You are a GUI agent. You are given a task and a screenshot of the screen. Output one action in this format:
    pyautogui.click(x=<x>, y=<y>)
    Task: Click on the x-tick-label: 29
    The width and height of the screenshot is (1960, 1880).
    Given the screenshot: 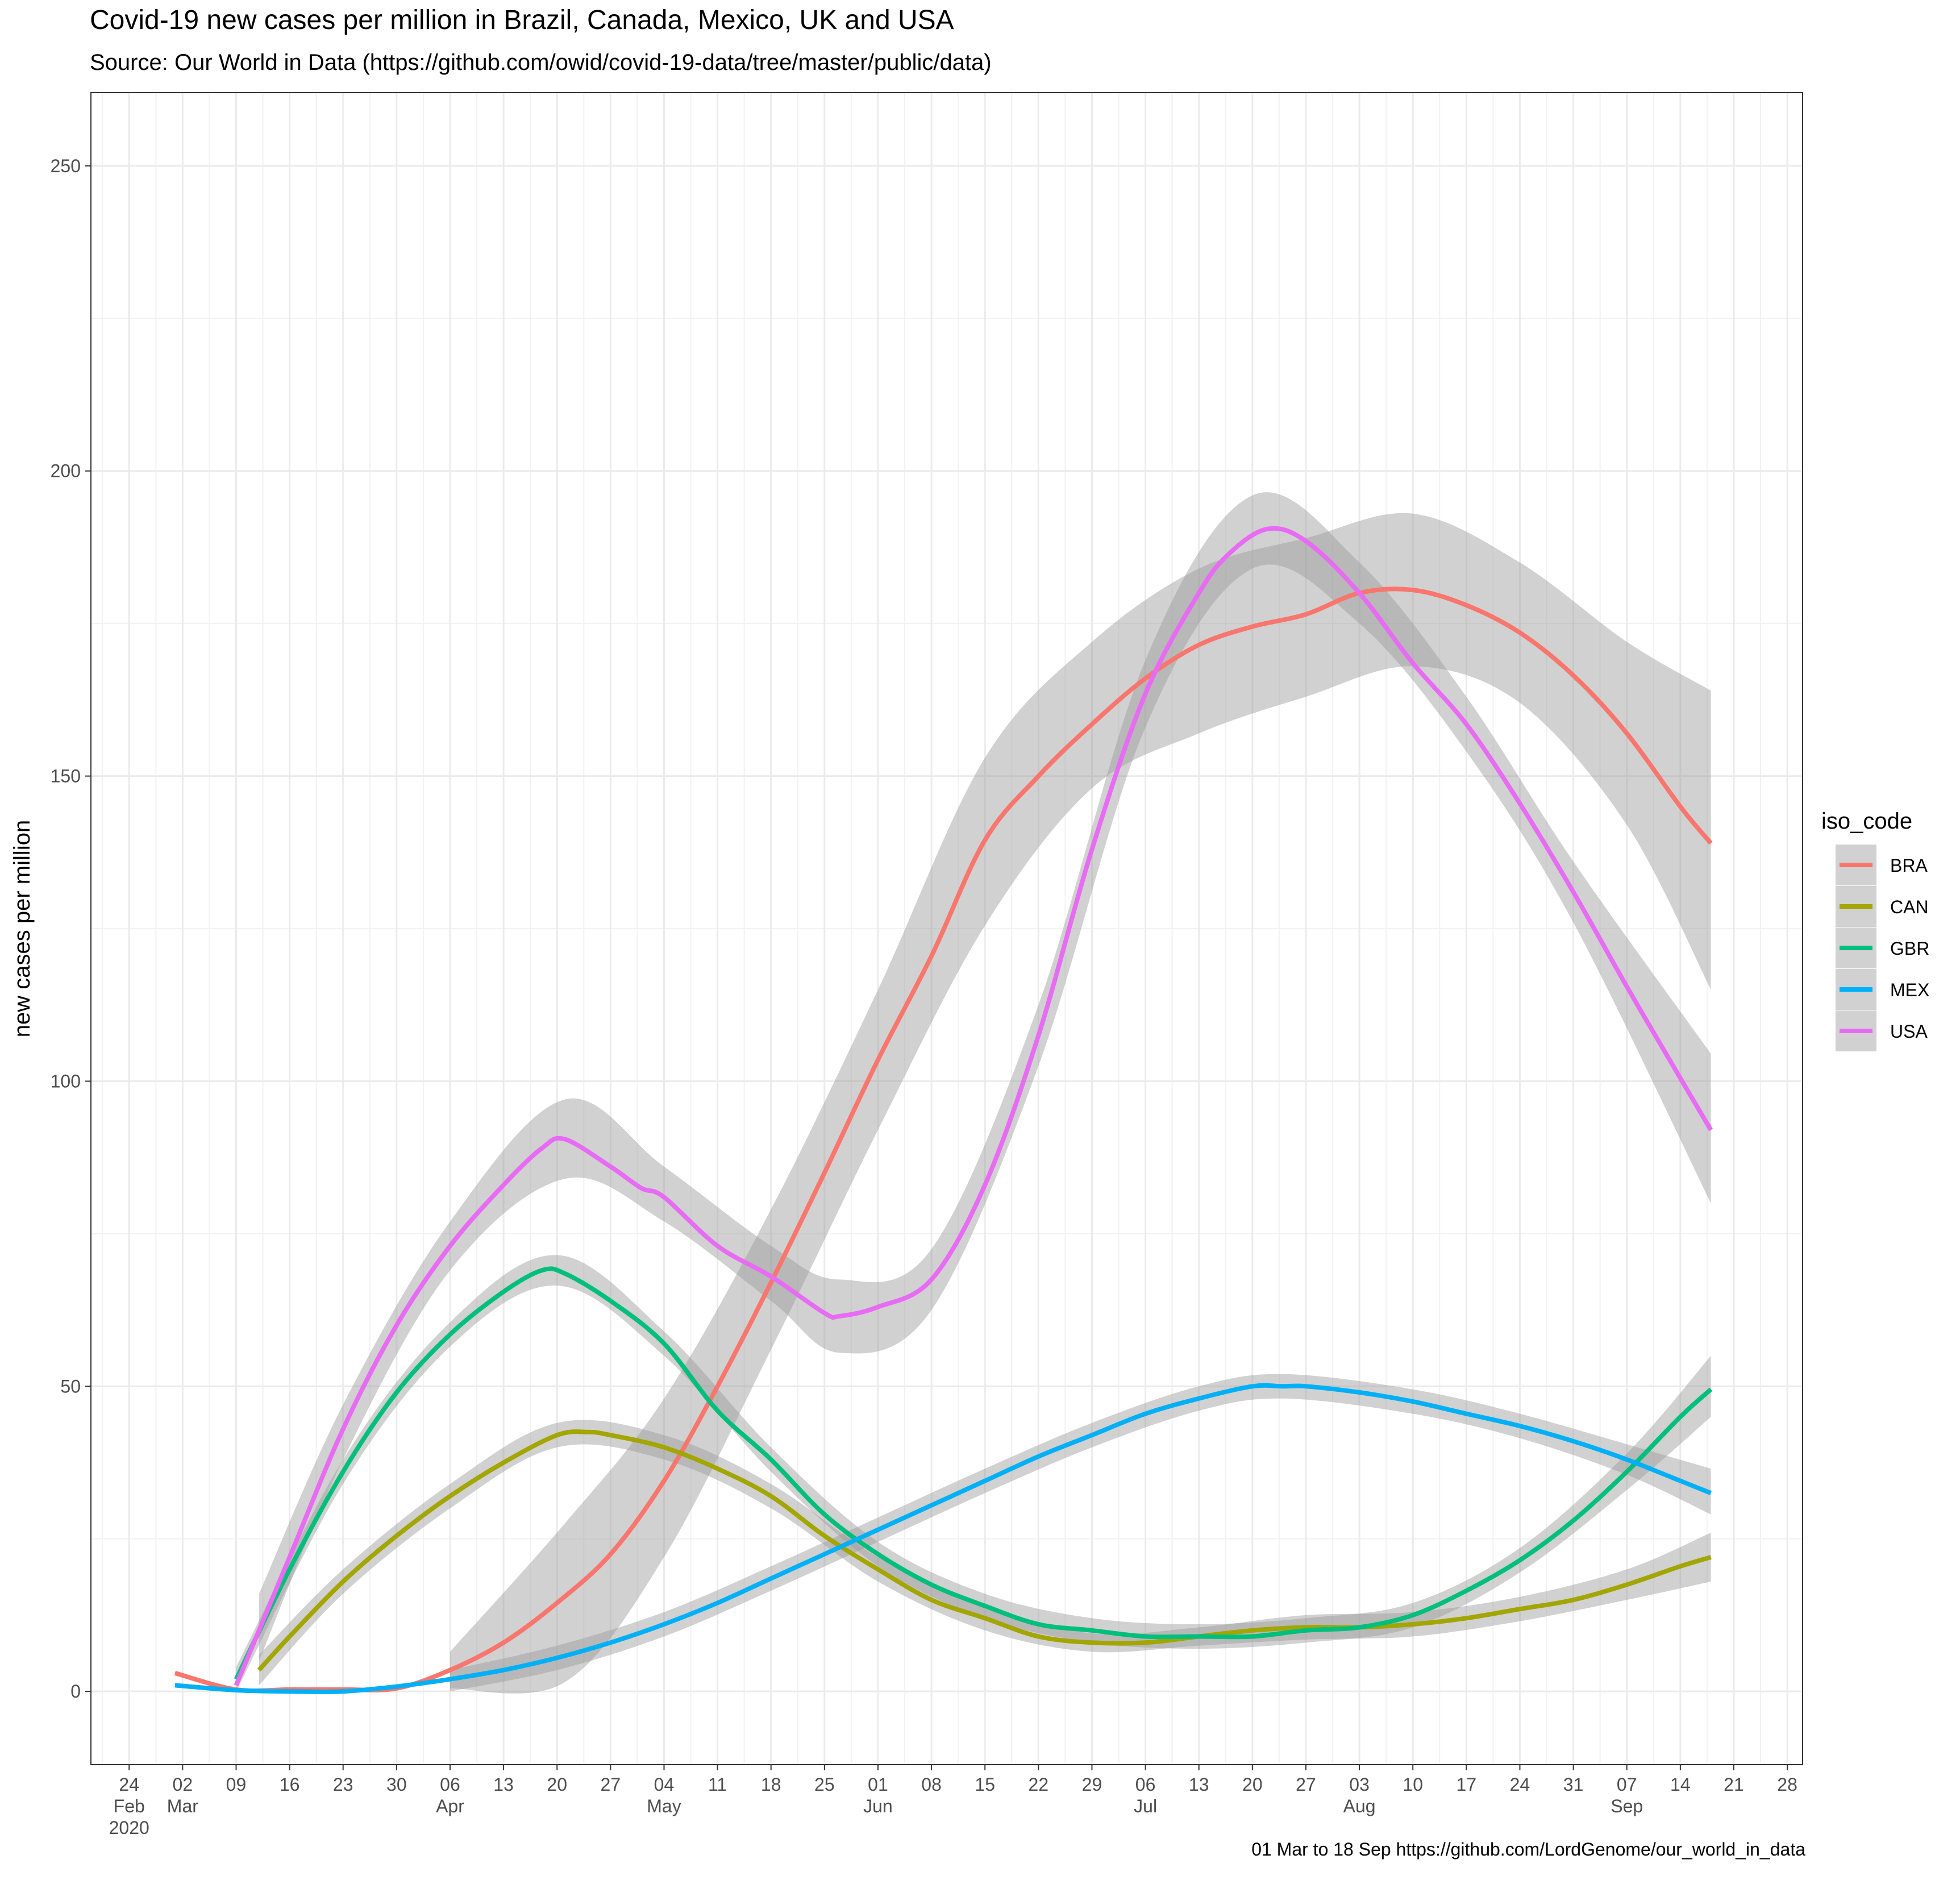 What is the action you would take?
    pyautogui.click(x=1092, y=1784)
    